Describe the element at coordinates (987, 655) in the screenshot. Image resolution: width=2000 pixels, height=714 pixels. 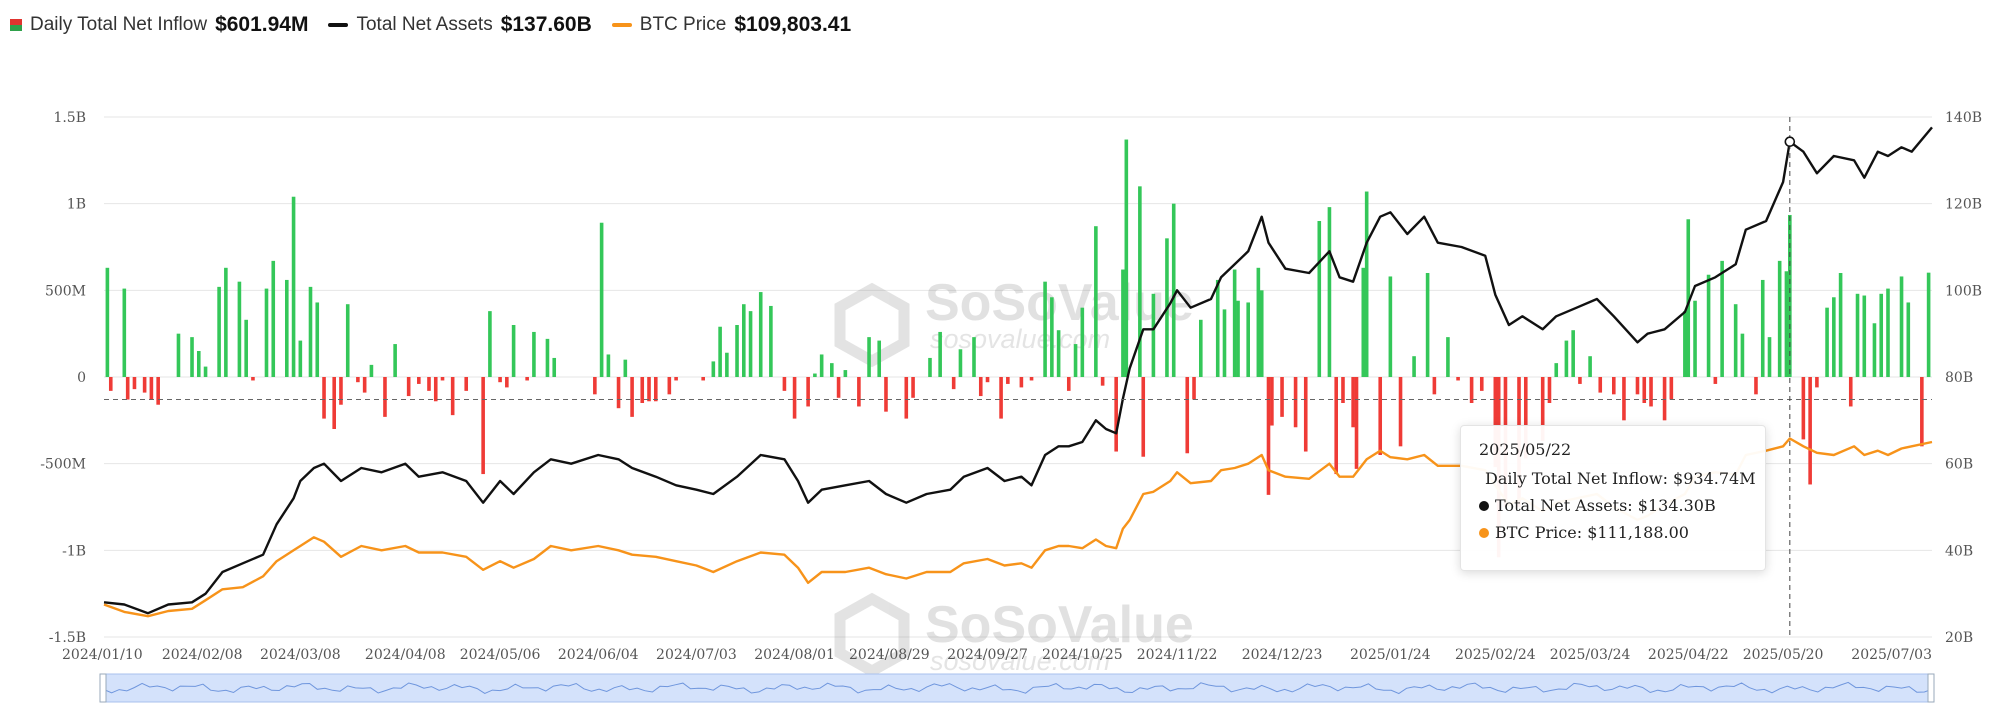
I see `x-tick-label: 2024/09/27` at that location.